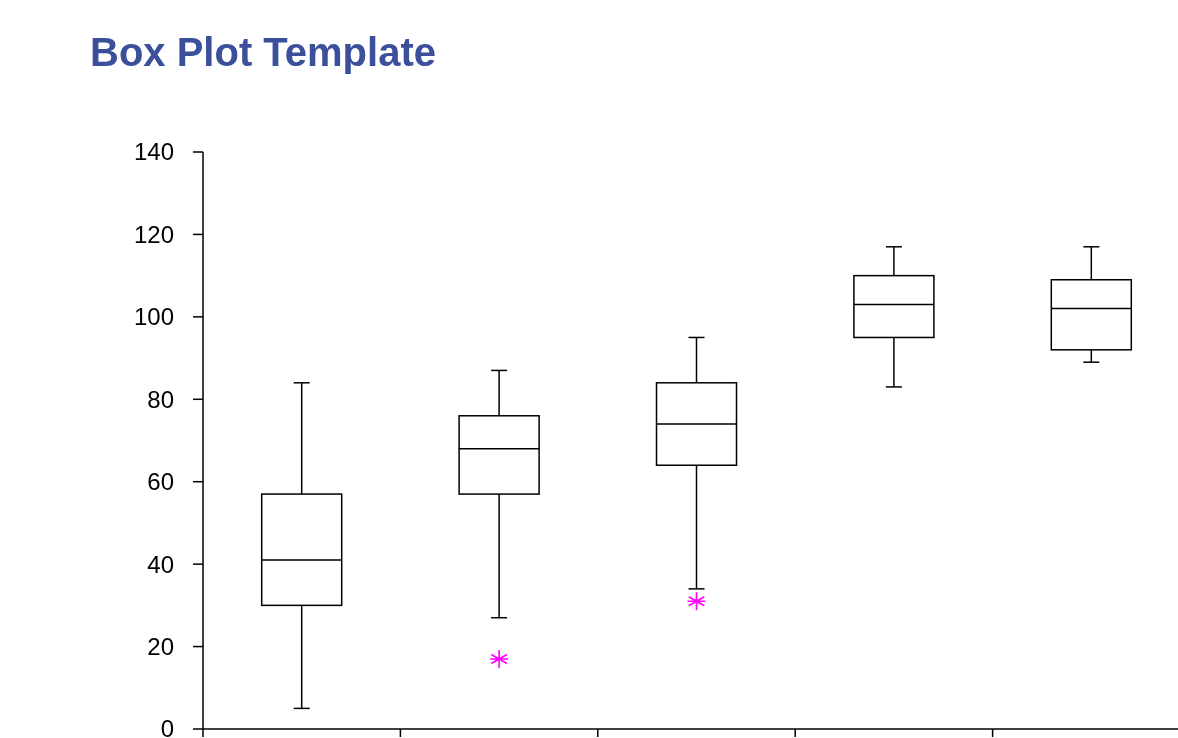 The width and height of the screenshot is (1178, 738). What do you see at coordinates (160, 399) in the screenshot?
I see `y-tick-label: 80` at bounding box center [160, 399].